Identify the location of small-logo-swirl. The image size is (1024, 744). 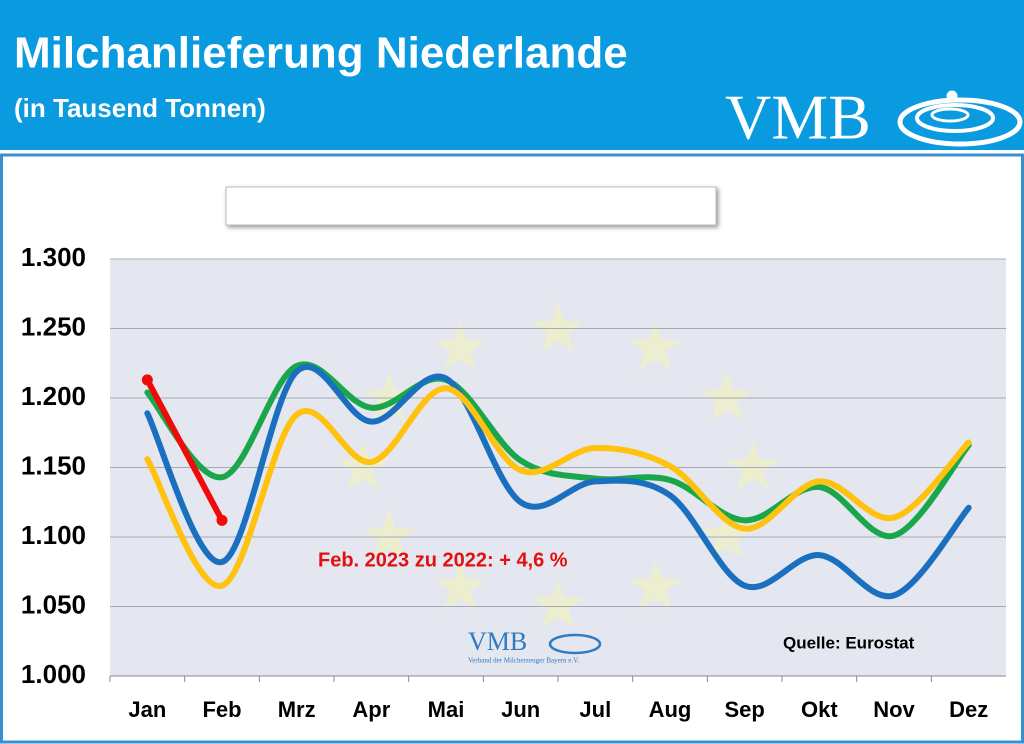
(575, 644).